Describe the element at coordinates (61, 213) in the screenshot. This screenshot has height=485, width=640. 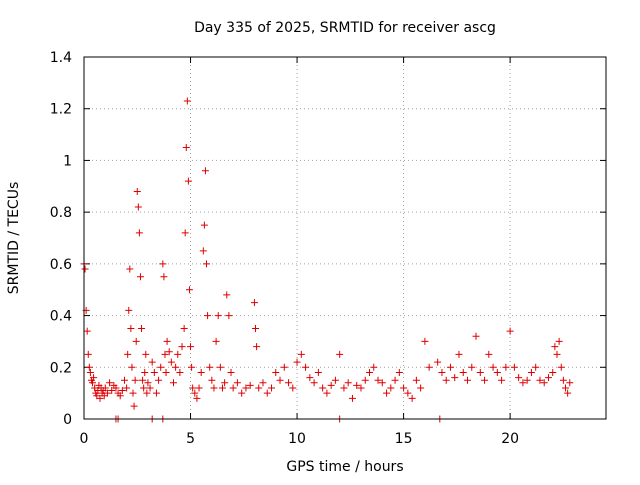
I see `y-tick-label: 0.8` at that location.